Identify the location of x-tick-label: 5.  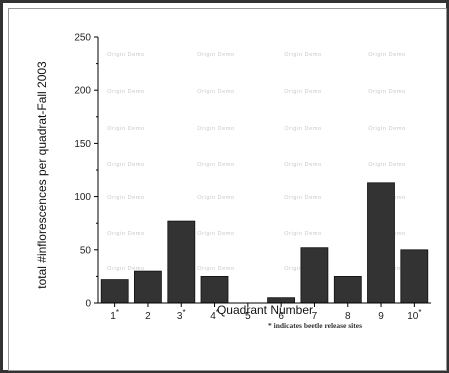
(248, 316).